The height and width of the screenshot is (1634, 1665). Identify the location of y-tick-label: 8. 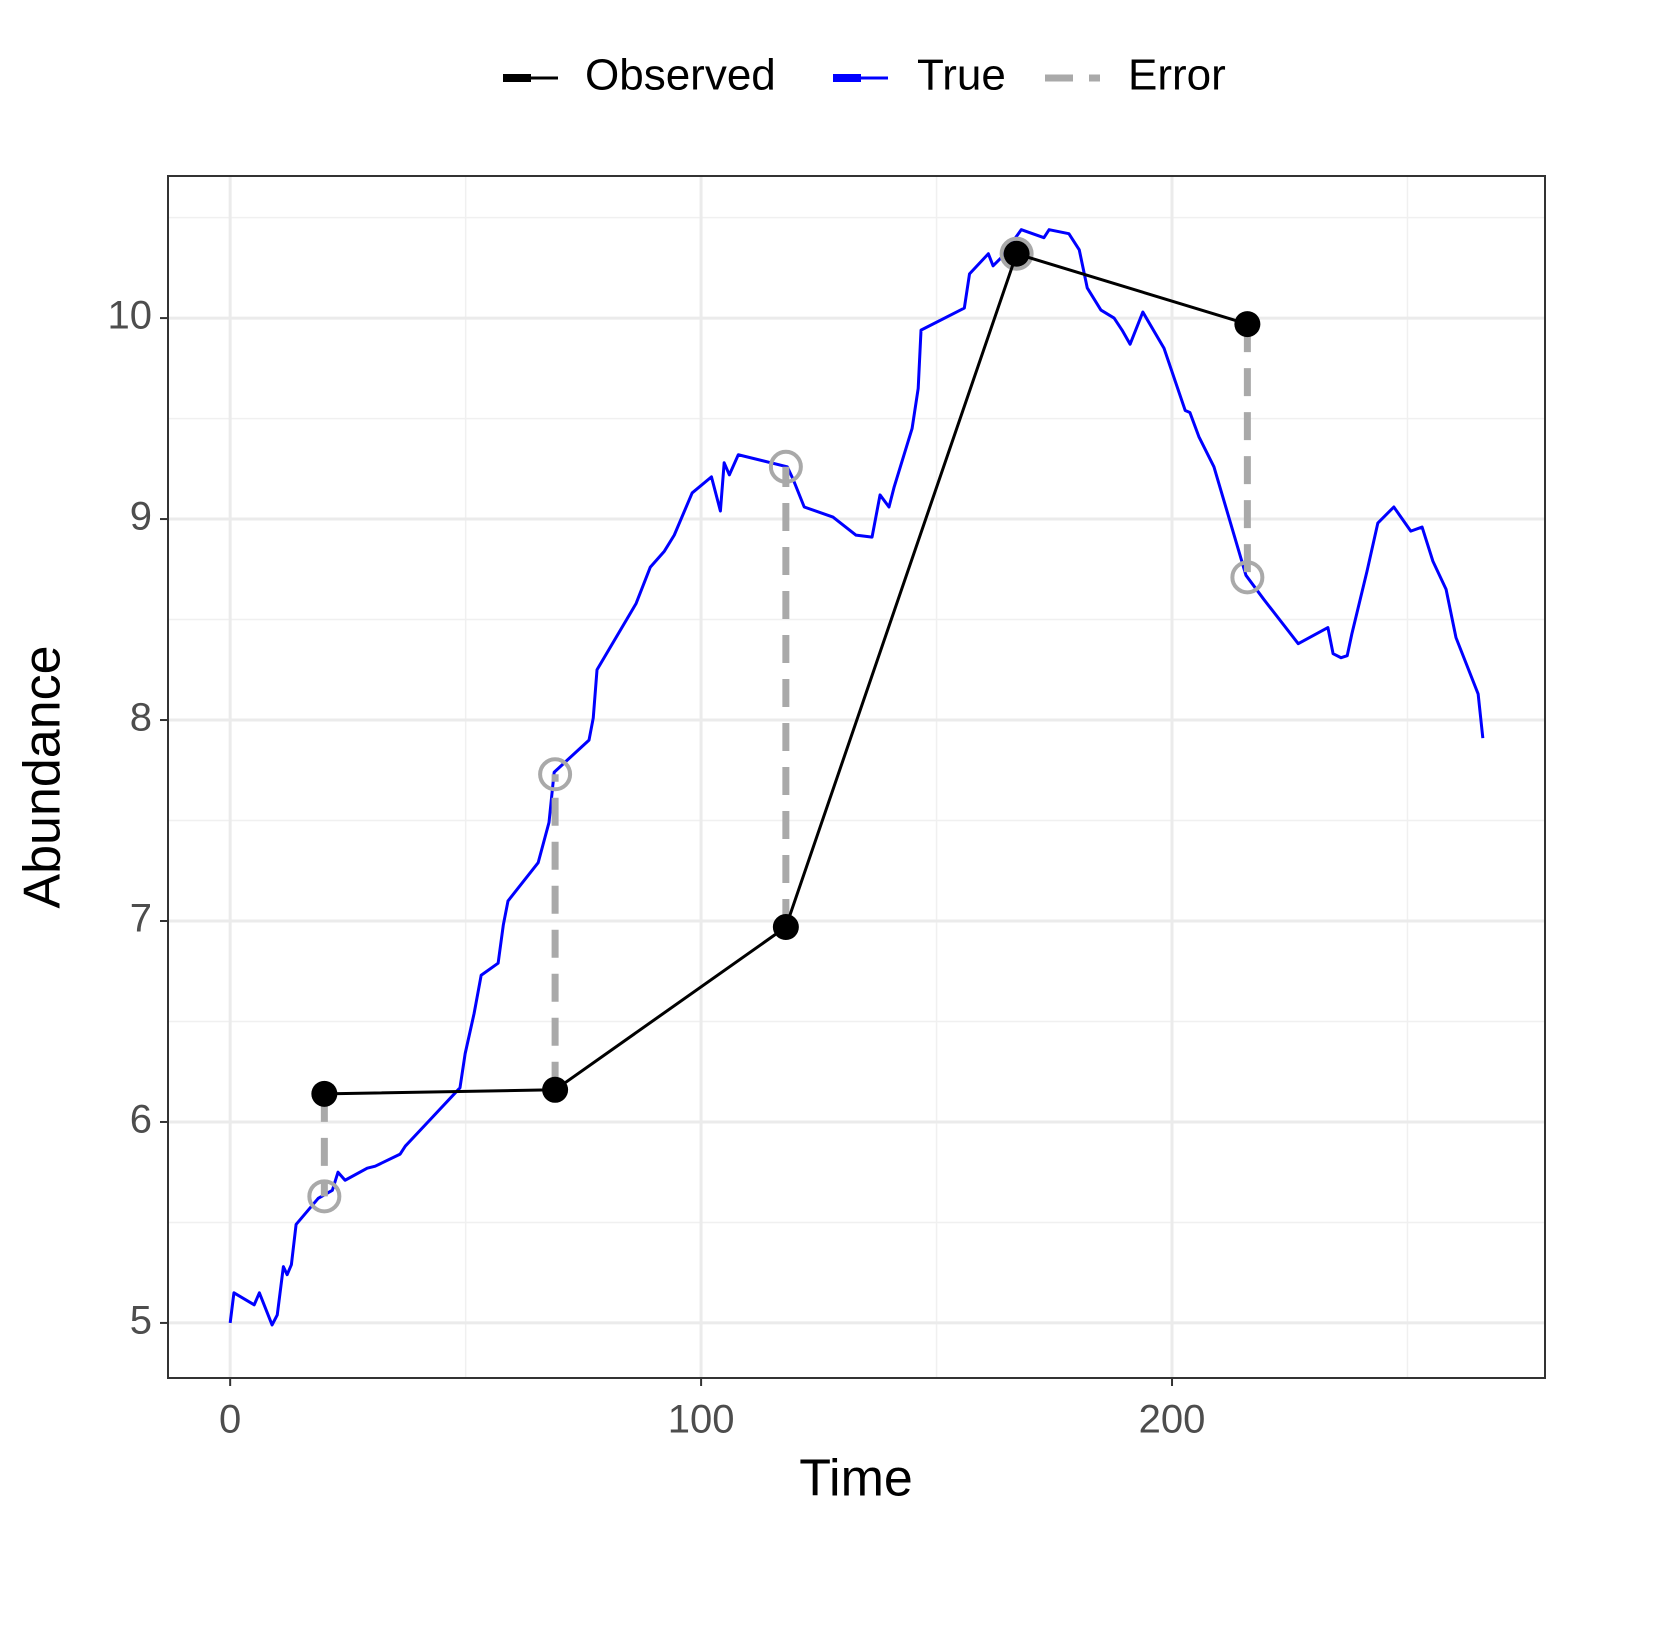
(141, 718).